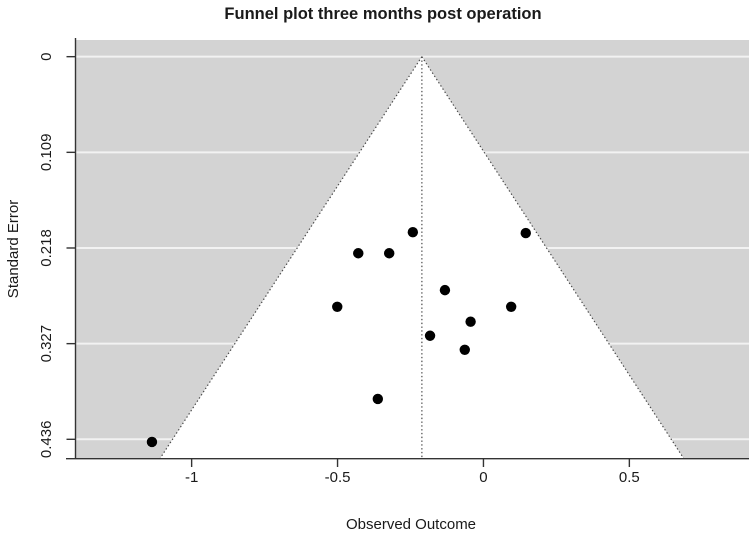  What do you see at coordinates (382, 14) in the screenshot?
I see `chart-title: Funnel plot three months post operation` at bounding box center [382, 14].